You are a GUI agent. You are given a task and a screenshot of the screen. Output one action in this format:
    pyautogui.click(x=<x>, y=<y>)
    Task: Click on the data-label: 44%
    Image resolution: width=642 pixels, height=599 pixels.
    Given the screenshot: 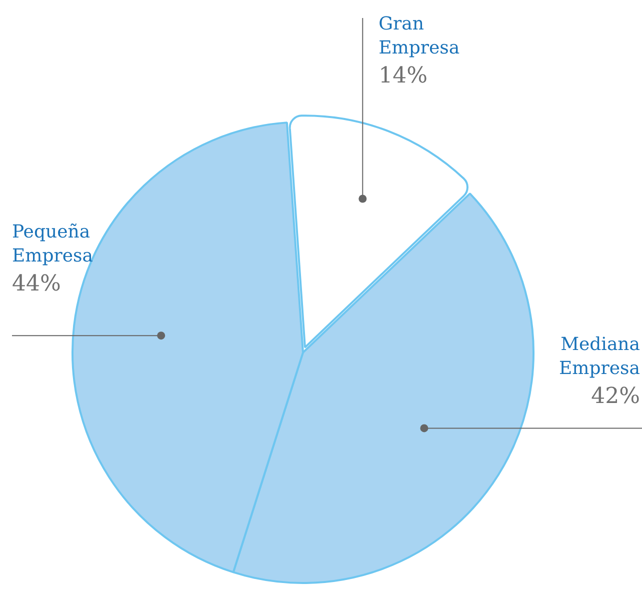 What is the action you would take?
    pyautogui.click(x=36, y=283)
    